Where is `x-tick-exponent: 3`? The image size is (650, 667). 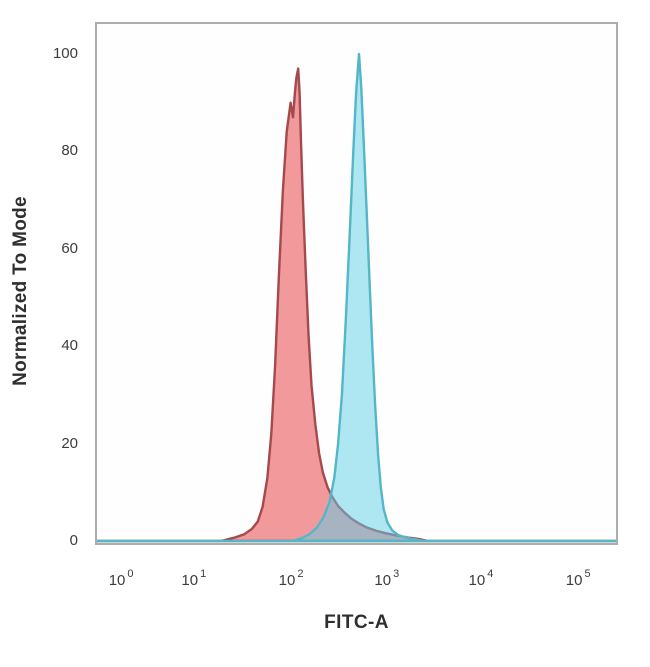
x-tick-exponent: 3 is located at coordinates (396, 574).